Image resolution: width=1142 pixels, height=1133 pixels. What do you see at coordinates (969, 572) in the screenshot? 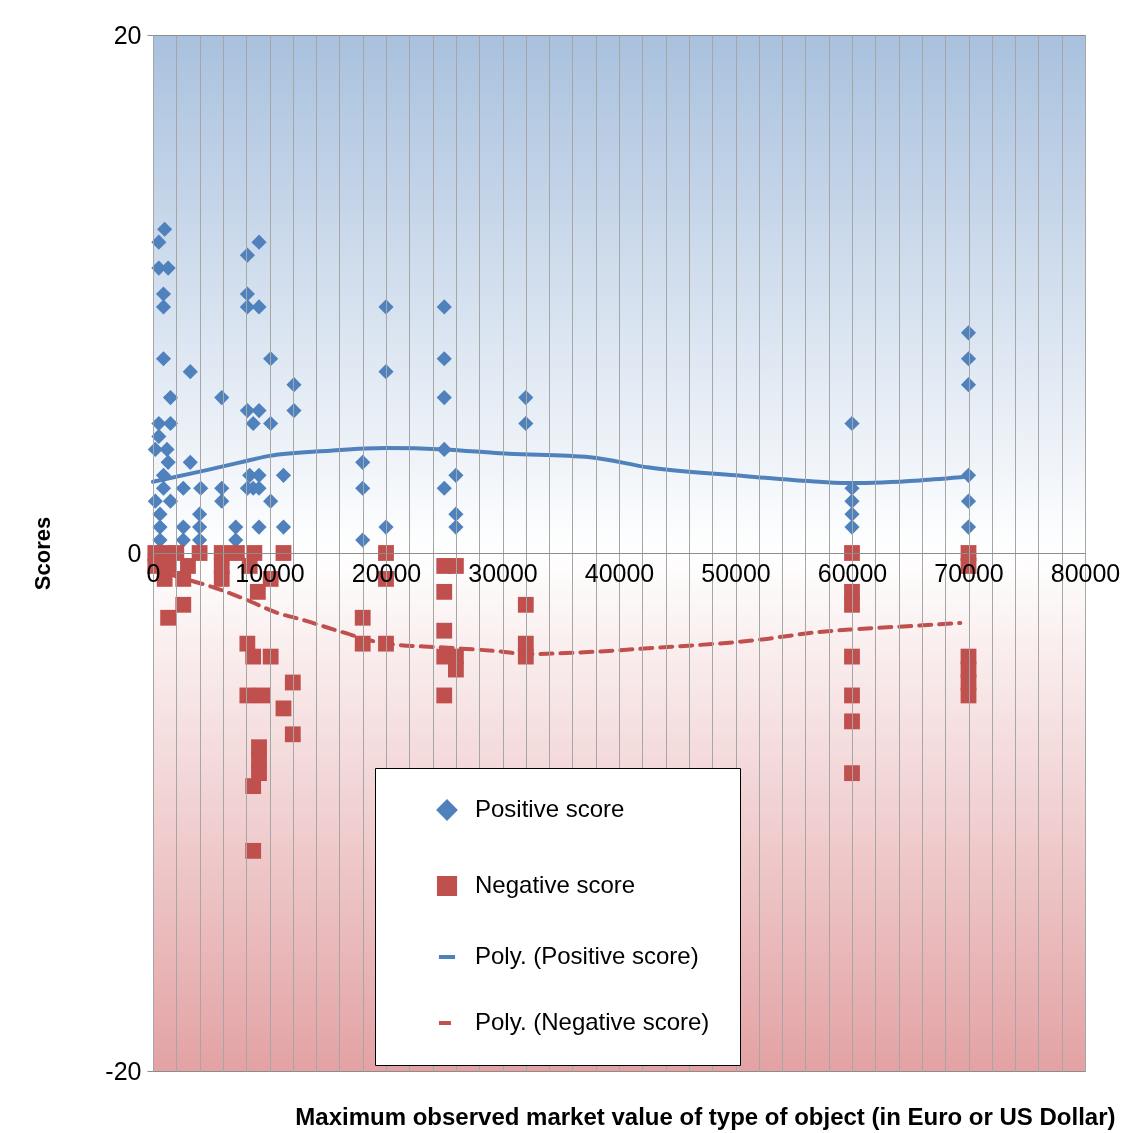
I see `x-tick-label: 70000` at bounding box center [969, 572].